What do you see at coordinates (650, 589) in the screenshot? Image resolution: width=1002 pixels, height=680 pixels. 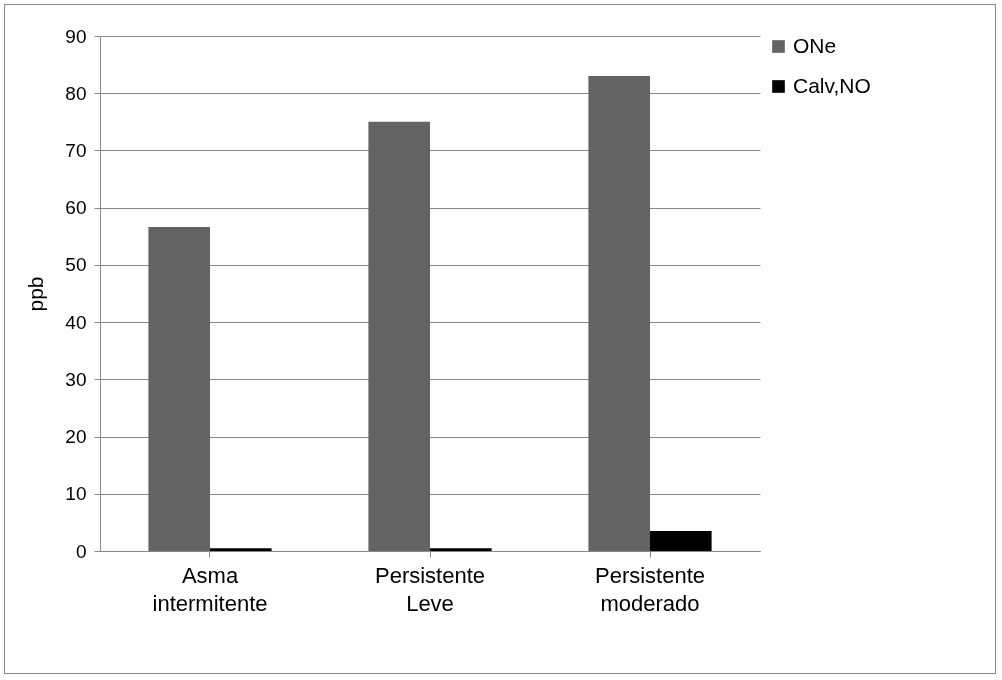 I see `x-tick-label: Persistente moderado` at bounding box center [650, 589].